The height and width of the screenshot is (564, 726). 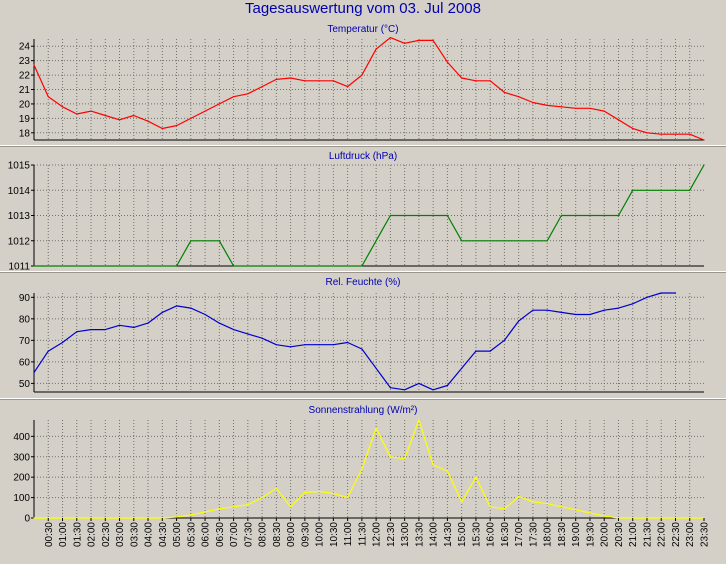 I want to click on x-tick-label: 22:00, so click(x=662, y=534).